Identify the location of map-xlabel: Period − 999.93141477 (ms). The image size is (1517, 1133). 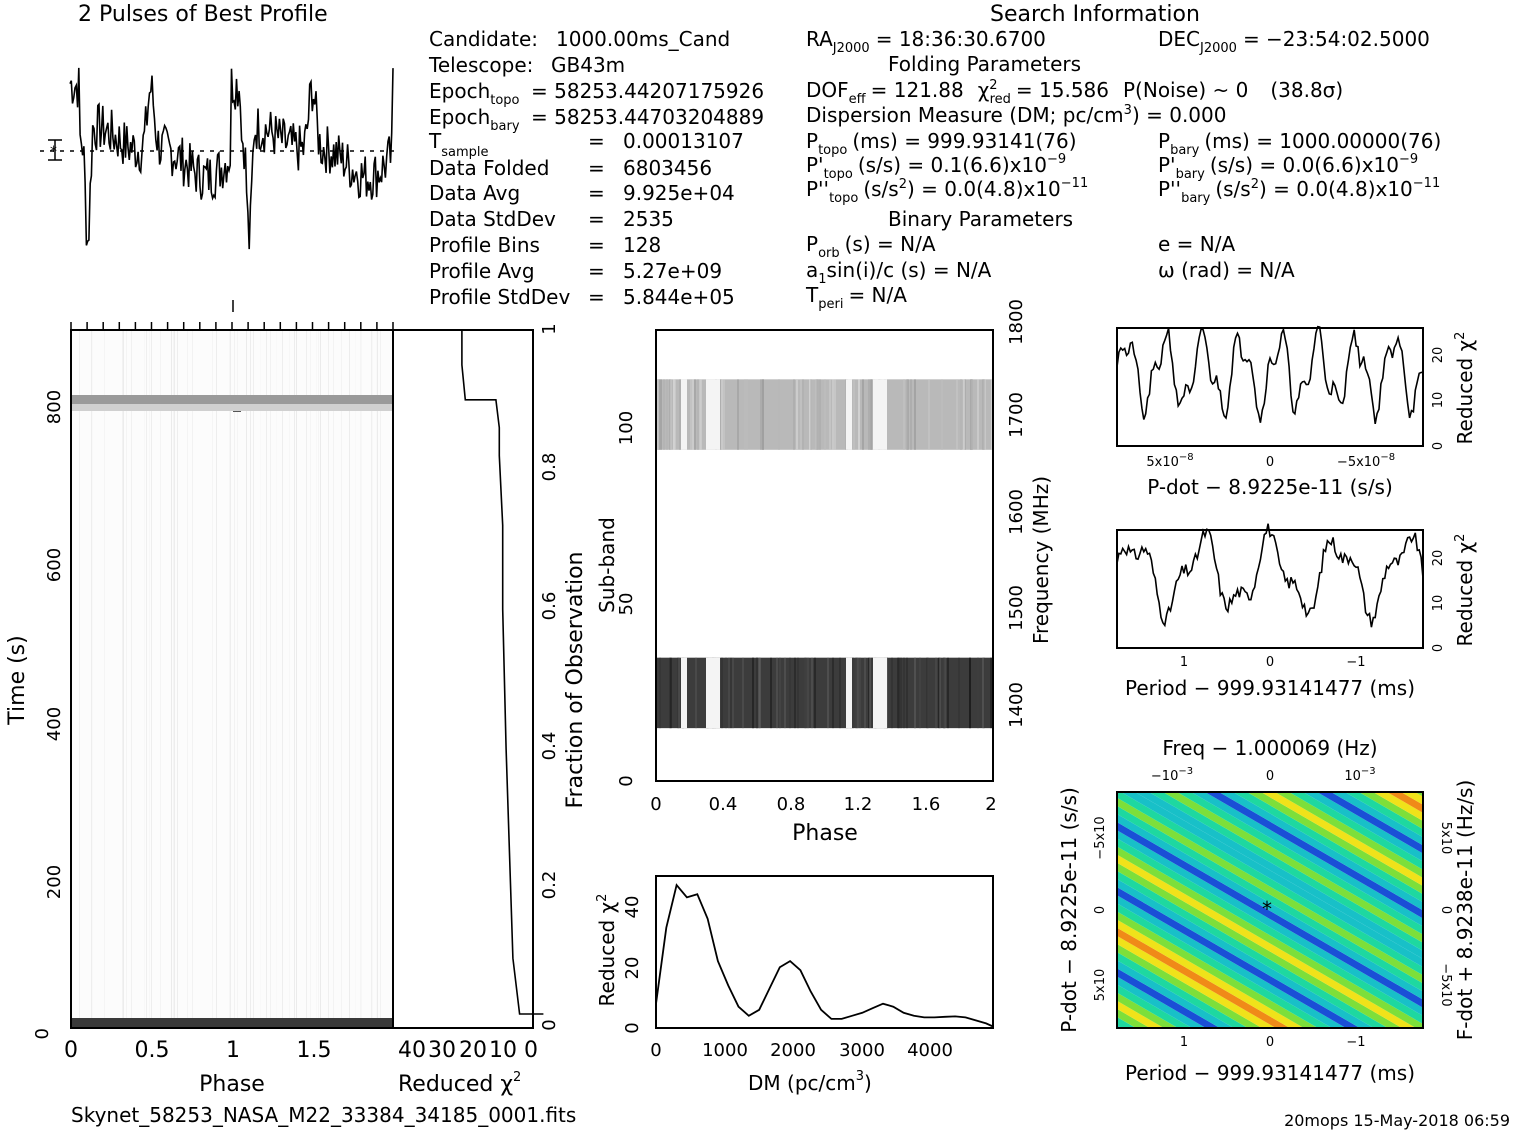
(1270, 1073).